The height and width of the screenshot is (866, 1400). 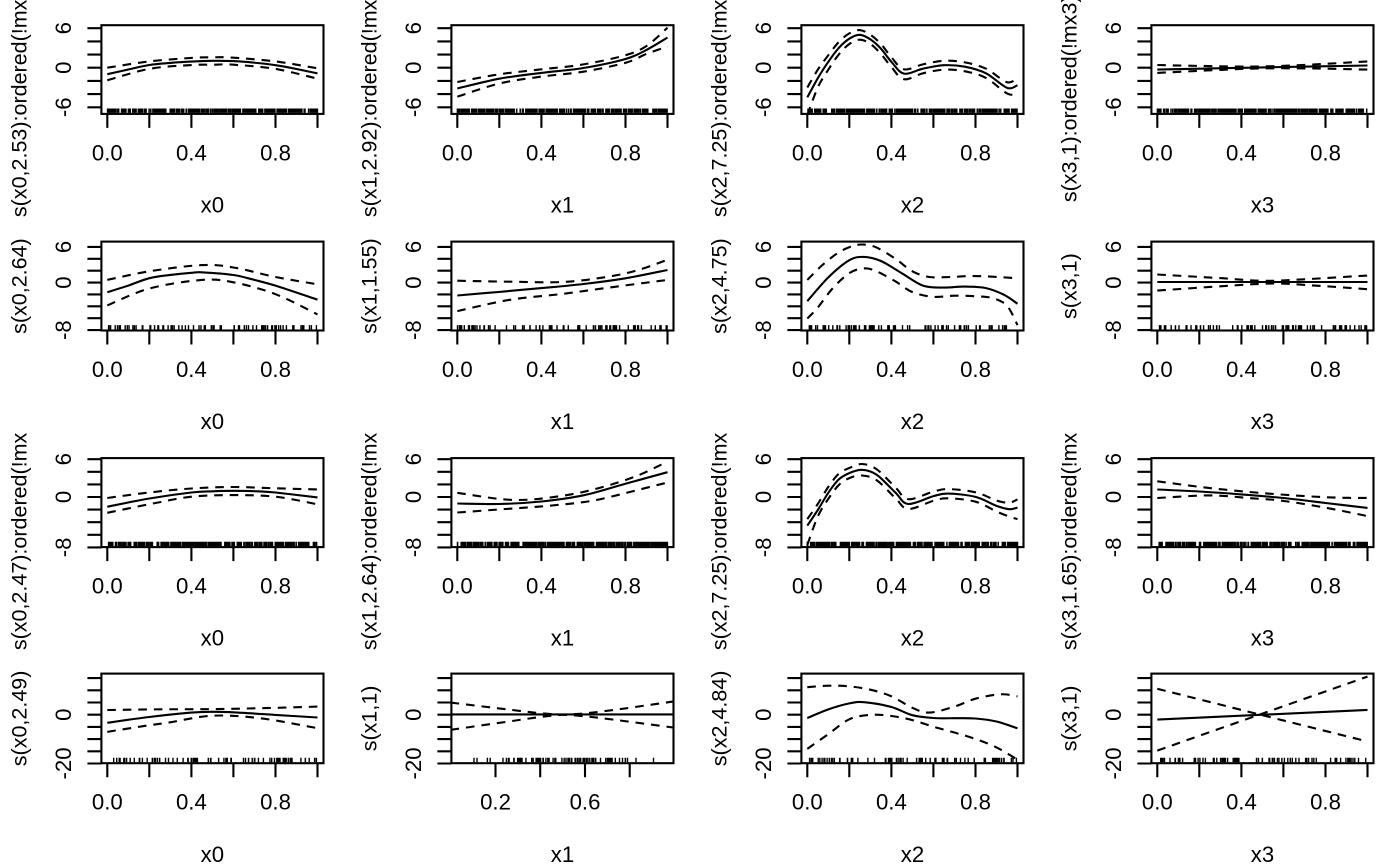 What do you see at coordinates (1070, 502) in the screenshot?
I see `svg-text: s(x3,1.65):ordered(!mx3)TRUE` at bounding box center [1070, 502].